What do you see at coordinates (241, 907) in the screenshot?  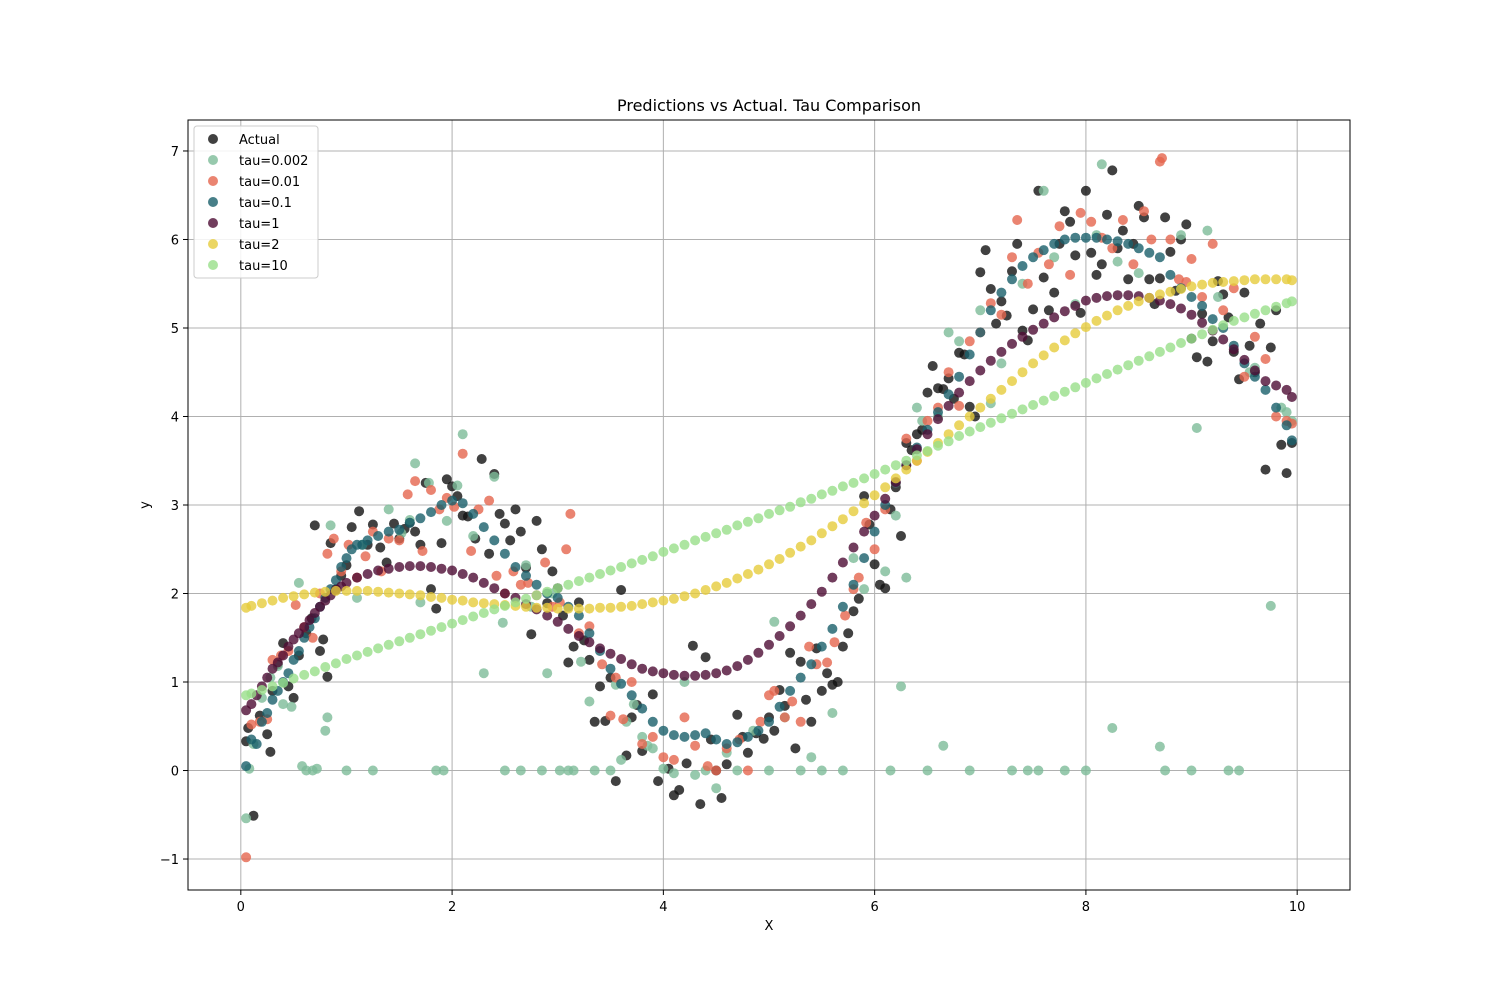 I see `x-tick-label: 0` at bounding box center [241, 907].